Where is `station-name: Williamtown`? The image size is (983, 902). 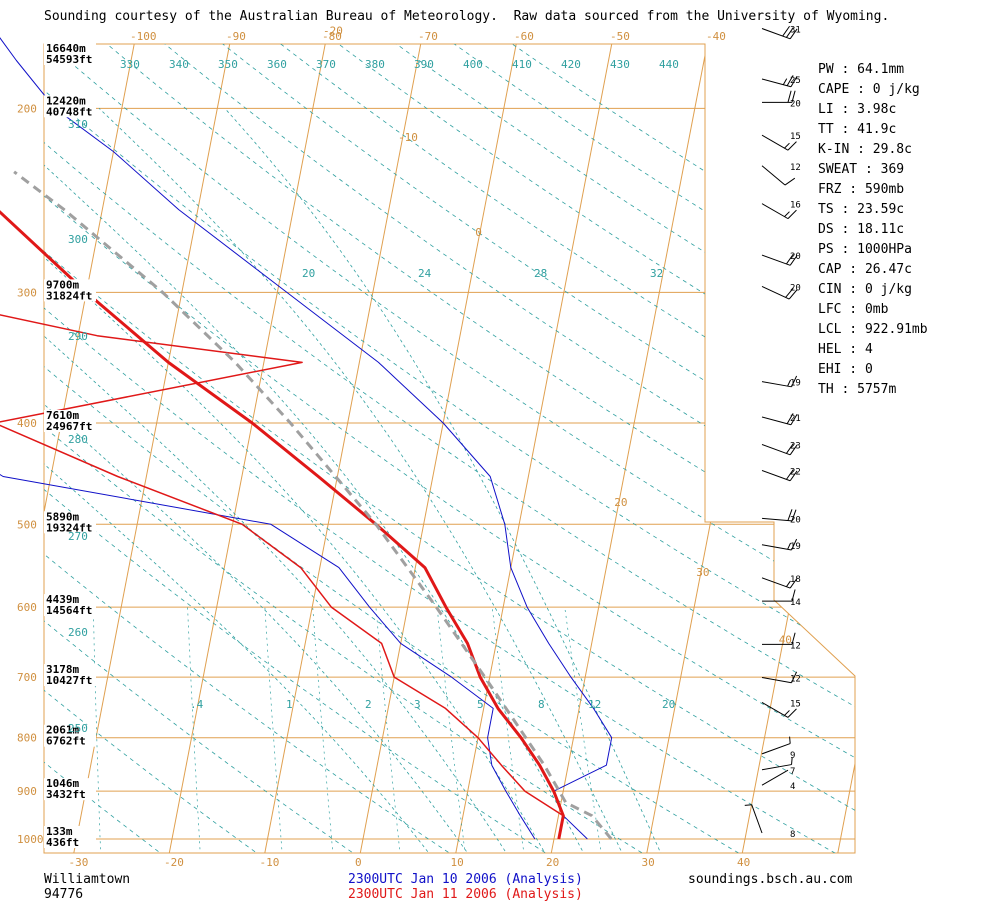 station-name: Williamtown is located at coordinates (87, 879).